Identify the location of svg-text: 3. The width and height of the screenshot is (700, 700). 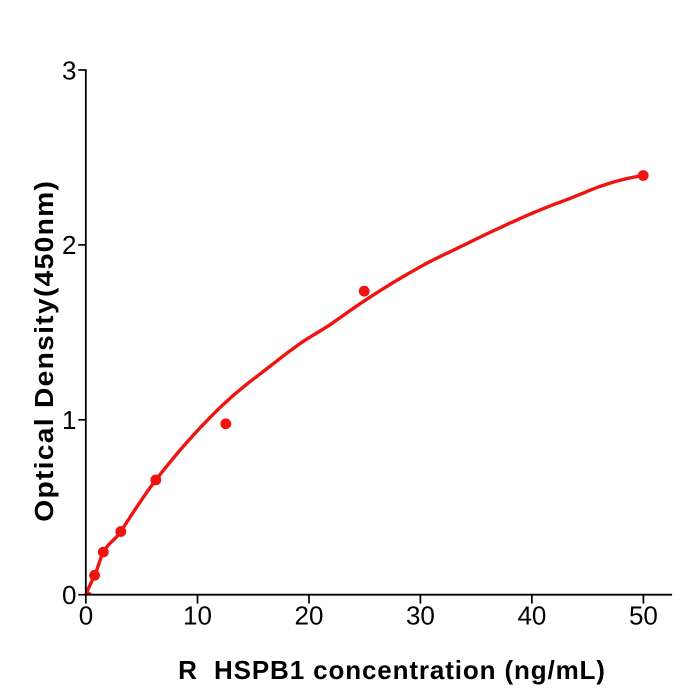
(69, 70).